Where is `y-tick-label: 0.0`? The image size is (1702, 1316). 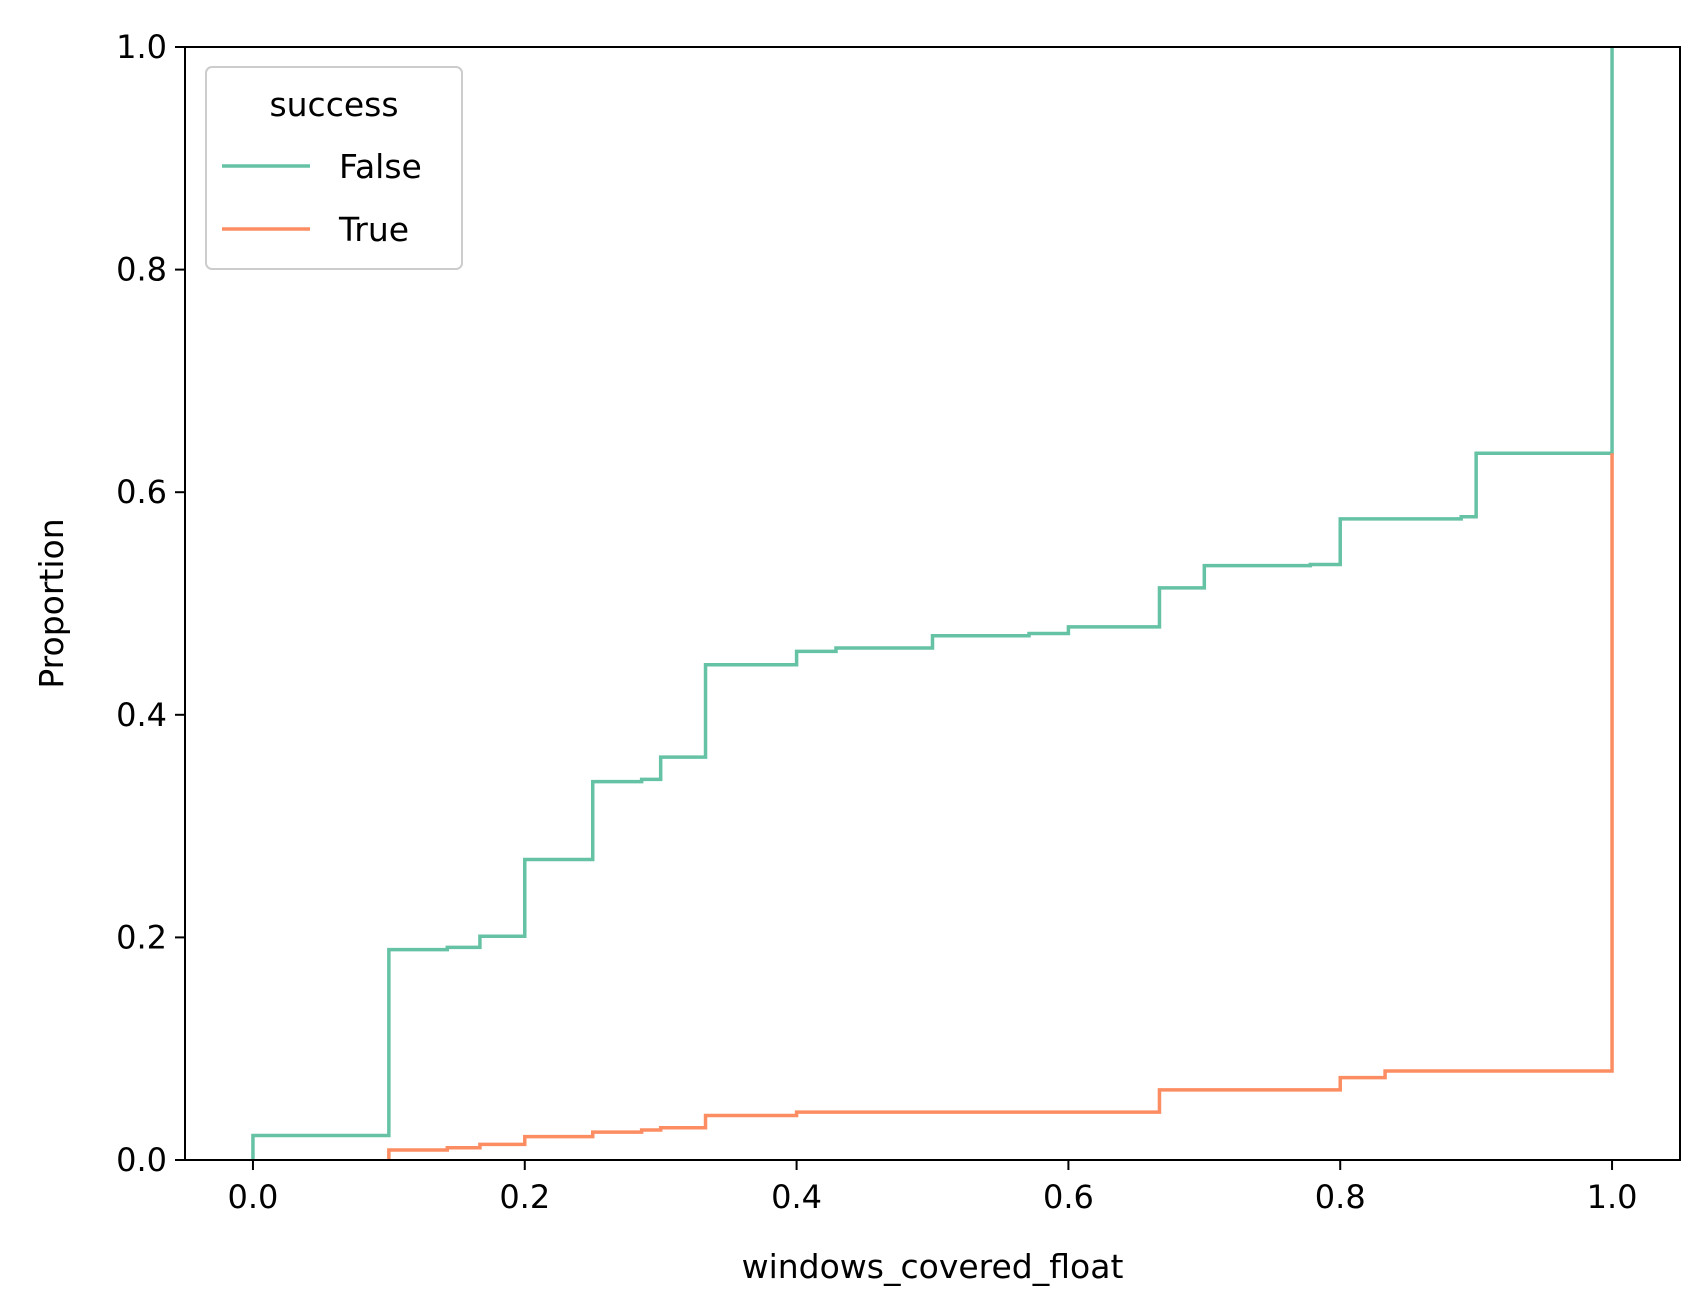
y-tick-label: 0.0 is located at coordinates (141, 1160).